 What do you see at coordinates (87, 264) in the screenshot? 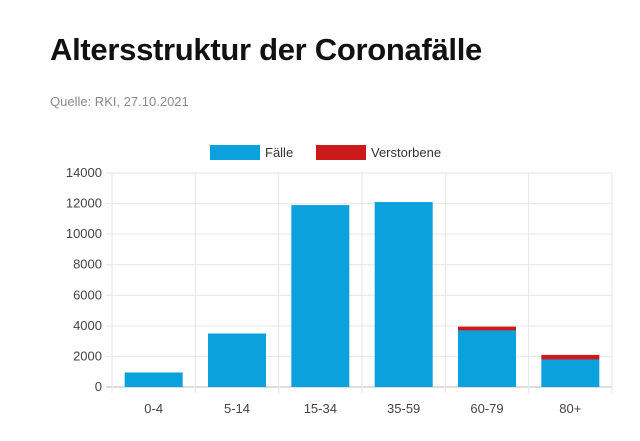
I see `y-tick-label: 8000` at bounding box center [87, 264].